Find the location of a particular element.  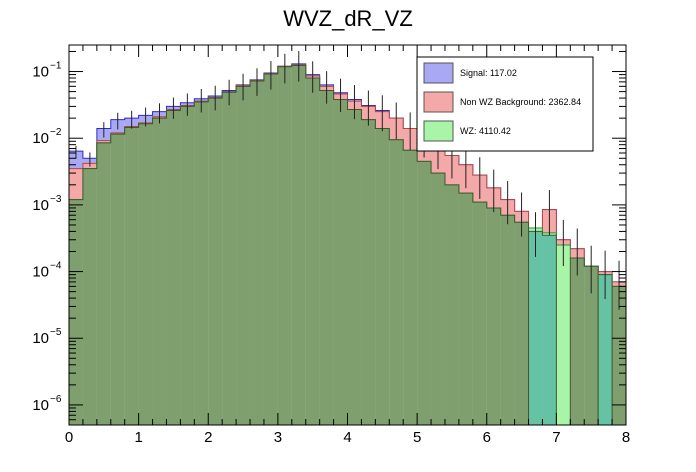

legend-label: Signal: 117.02 is located at coordinates (488, 73).